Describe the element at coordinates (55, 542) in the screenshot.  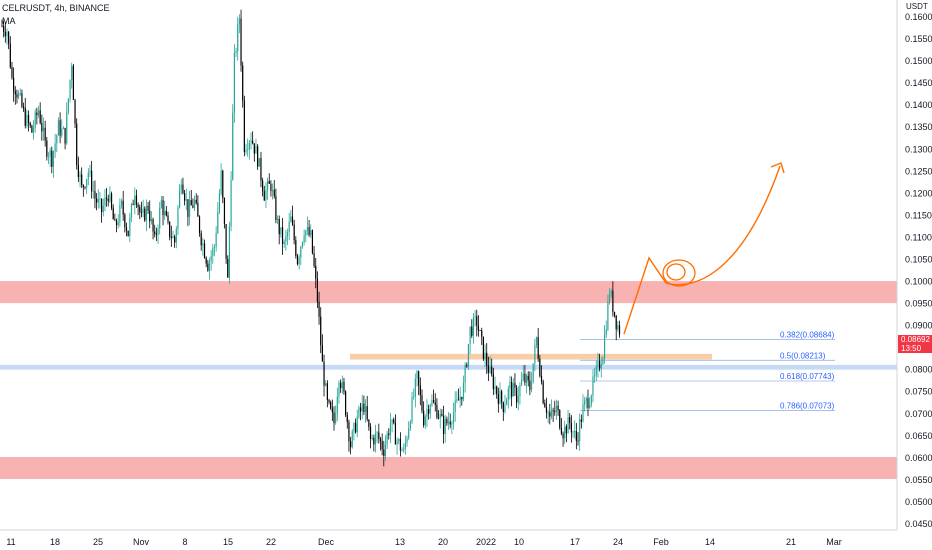
I see `time-tick: 18` at that location.